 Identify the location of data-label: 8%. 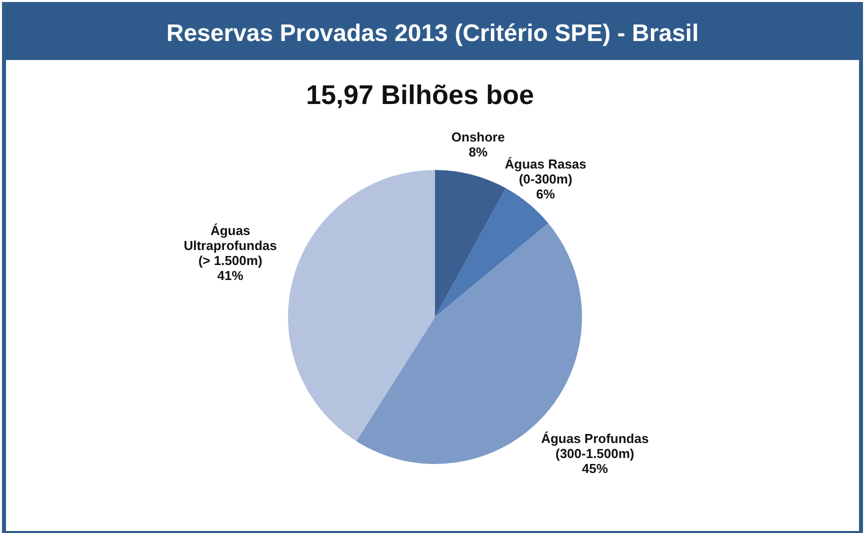
(478, 152).